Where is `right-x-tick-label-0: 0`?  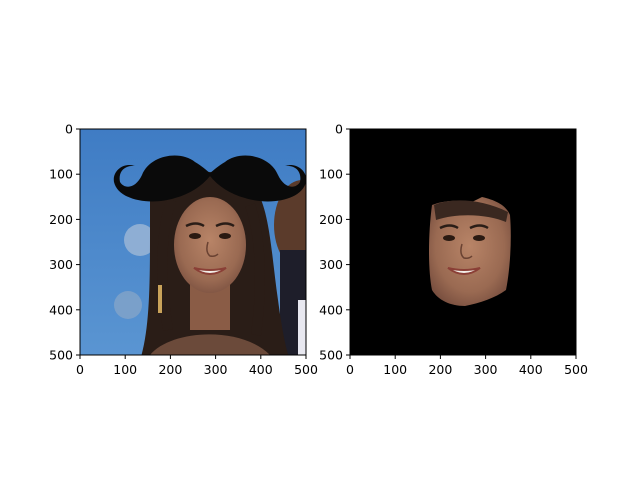
right-x-tick-label-0: 0 is located at coordinates (350, 369).